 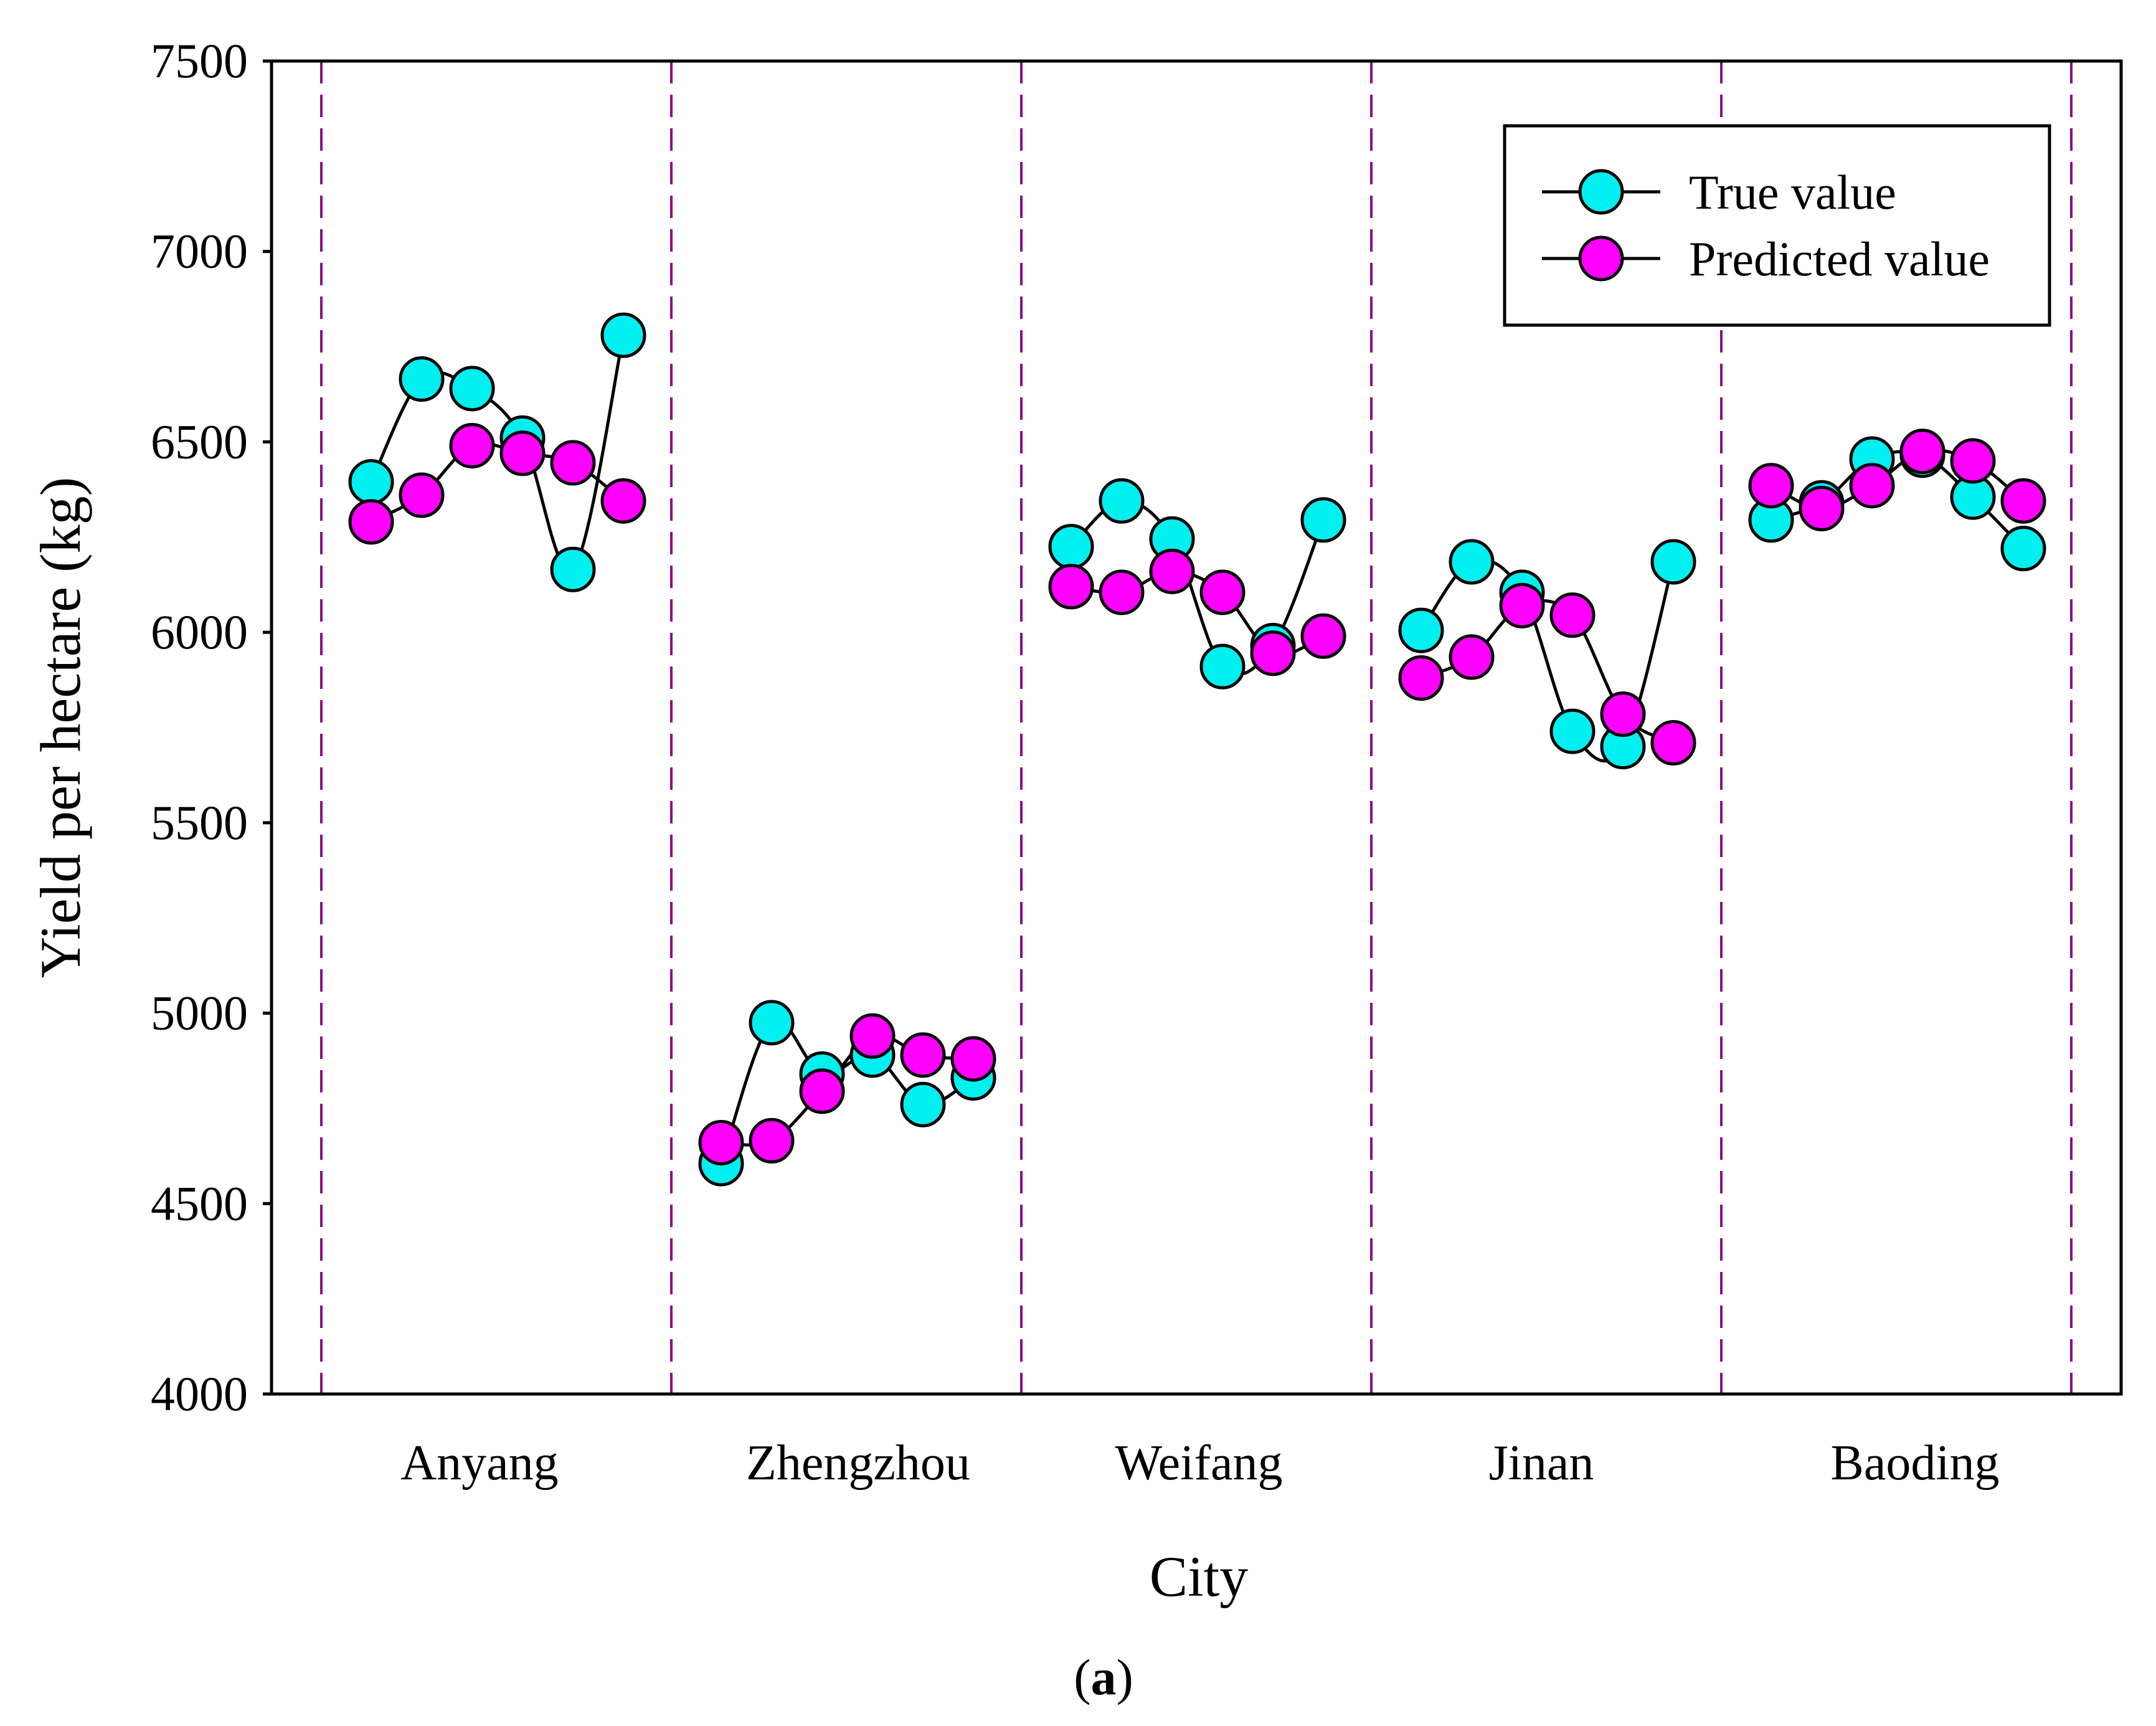 I want to click on y-tick-label: 7500, so click(x=200, y=61).